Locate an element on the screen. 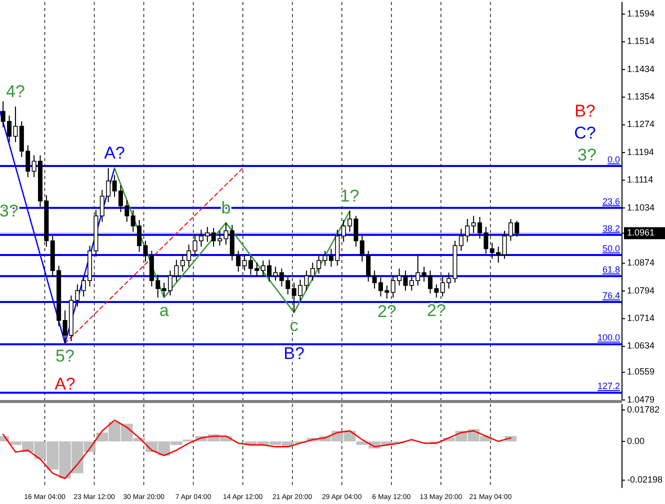 The height and width of the screenshot is (504, 665). y-tick-label: 0.01782 is located at coordinates (643, 409).